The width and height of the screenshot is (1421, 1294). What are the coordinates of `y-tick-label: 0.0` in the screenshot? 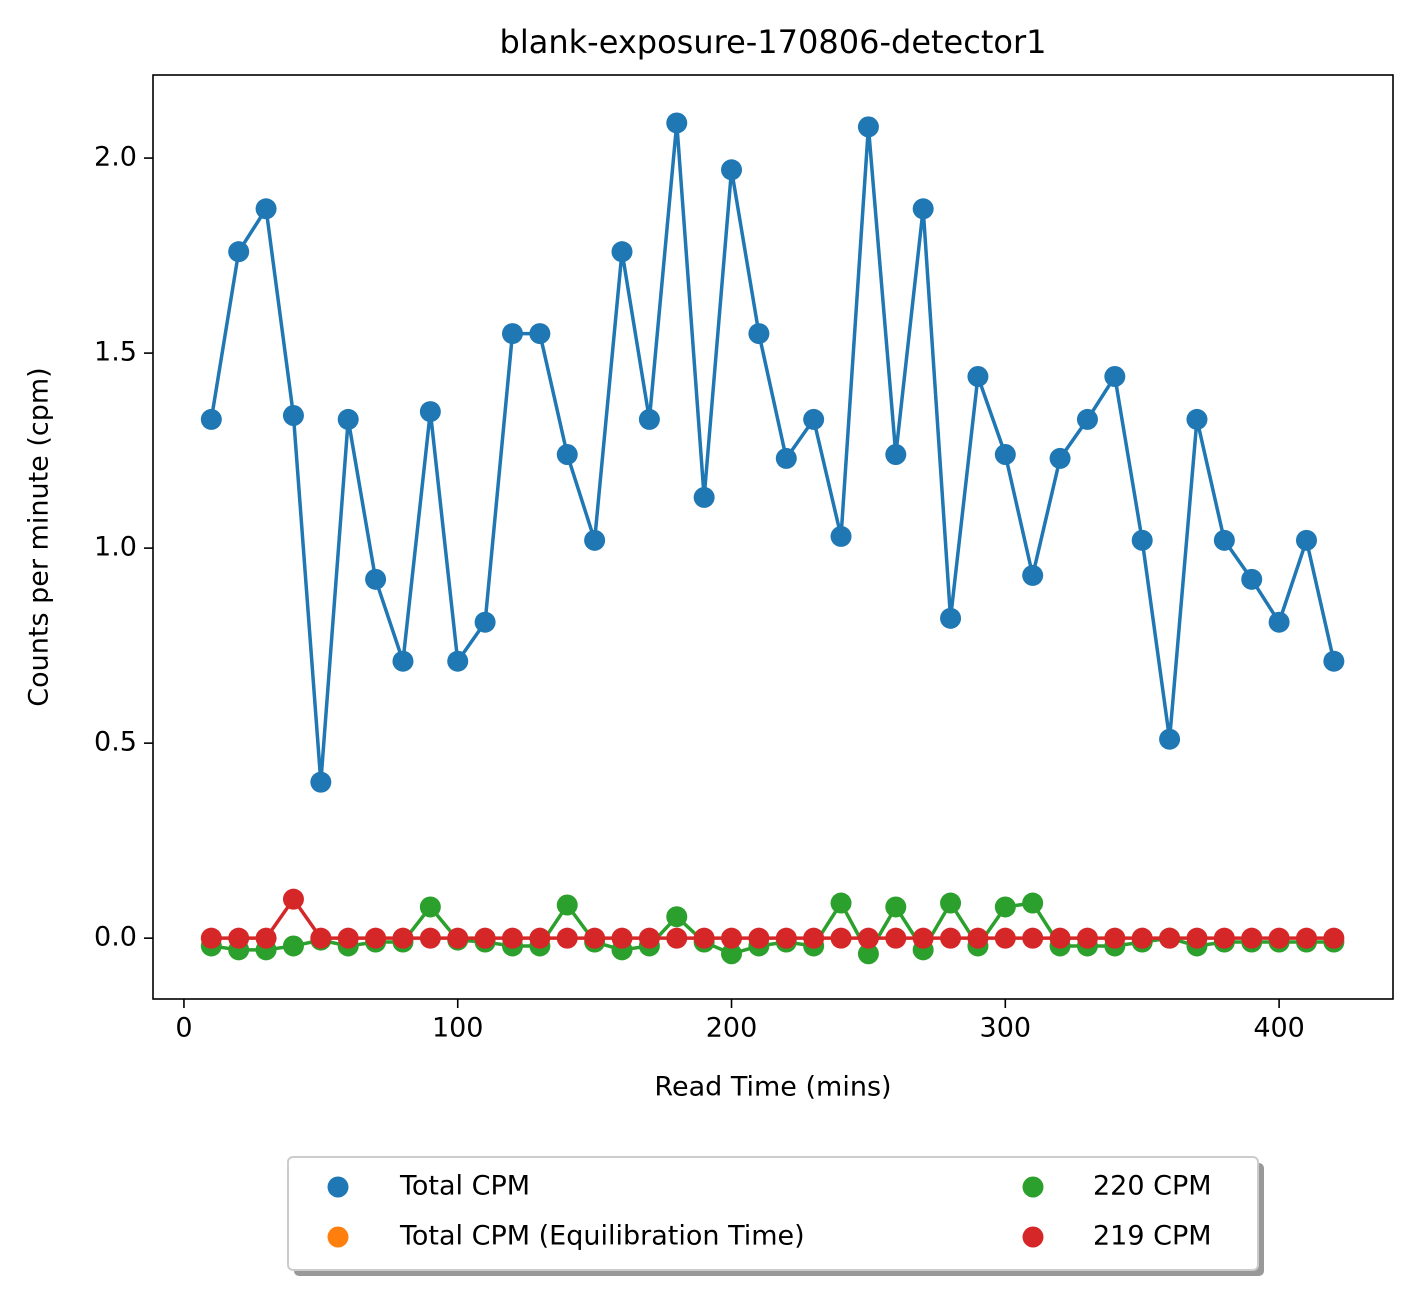 It's located at (115, 937).